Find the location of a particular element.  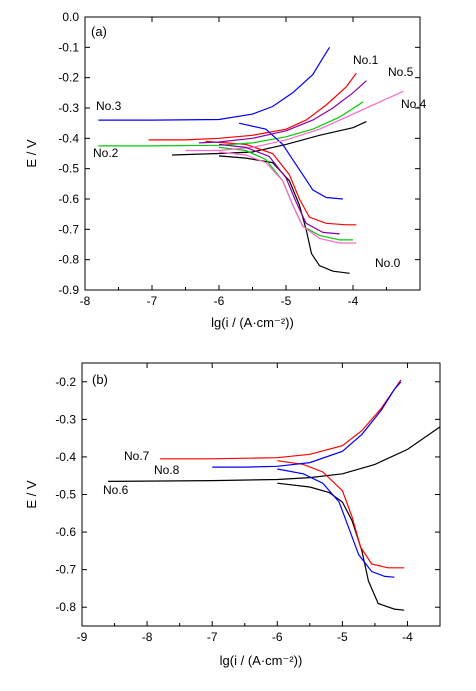

x-tick-label: -9 is located at coordinates (82, 637).